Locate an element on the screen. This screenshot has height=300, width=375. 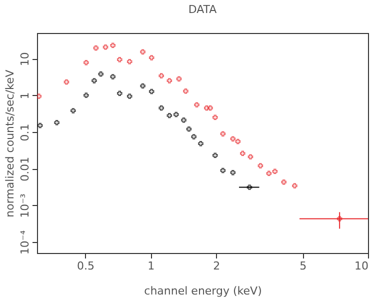
x-tick-label: 2 is located at coordinates (216, 266).